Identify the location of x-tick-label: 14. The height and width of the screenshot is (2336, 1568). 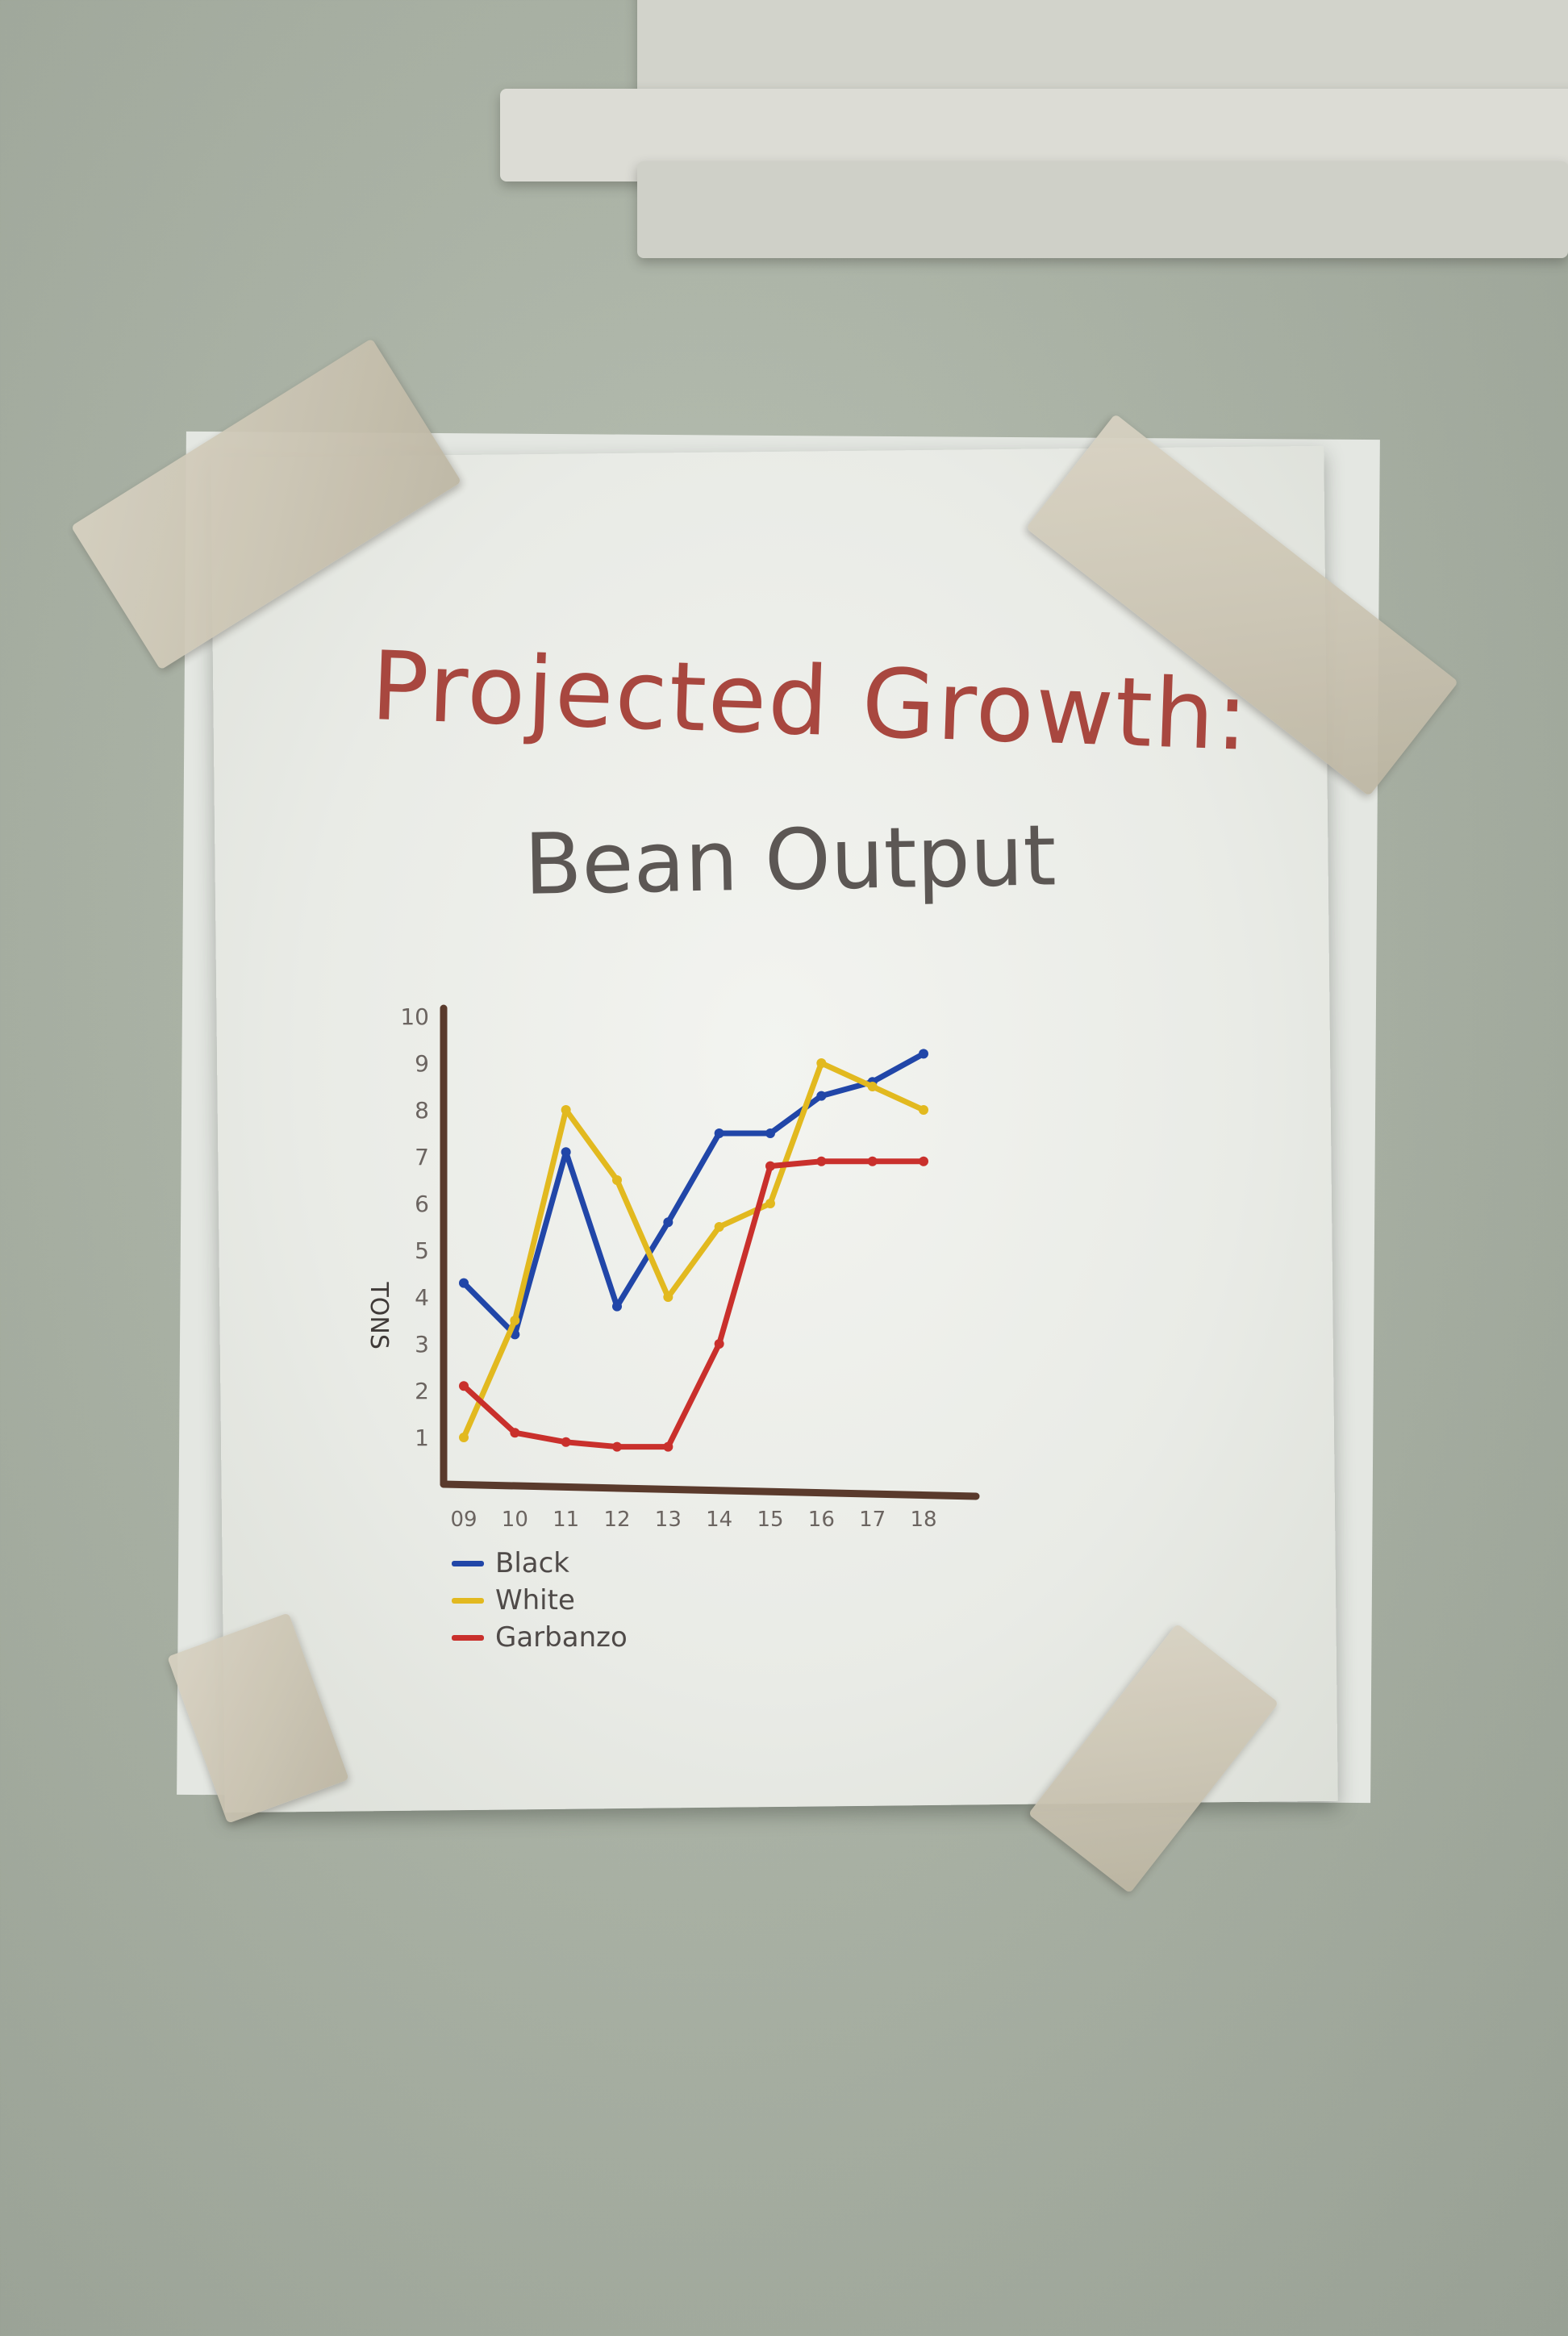
(719, 1520).